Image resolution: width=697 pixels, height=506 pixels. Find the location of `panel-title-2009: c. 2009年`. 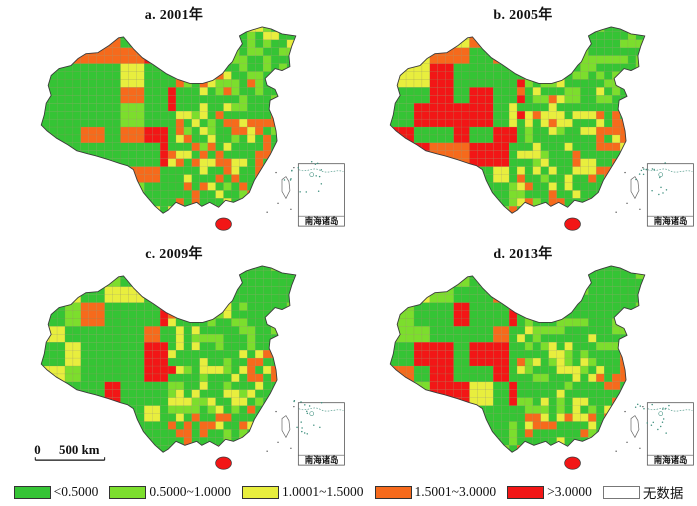

panel-title-2009: c. 2009年 is located at coordinates (174, 254).